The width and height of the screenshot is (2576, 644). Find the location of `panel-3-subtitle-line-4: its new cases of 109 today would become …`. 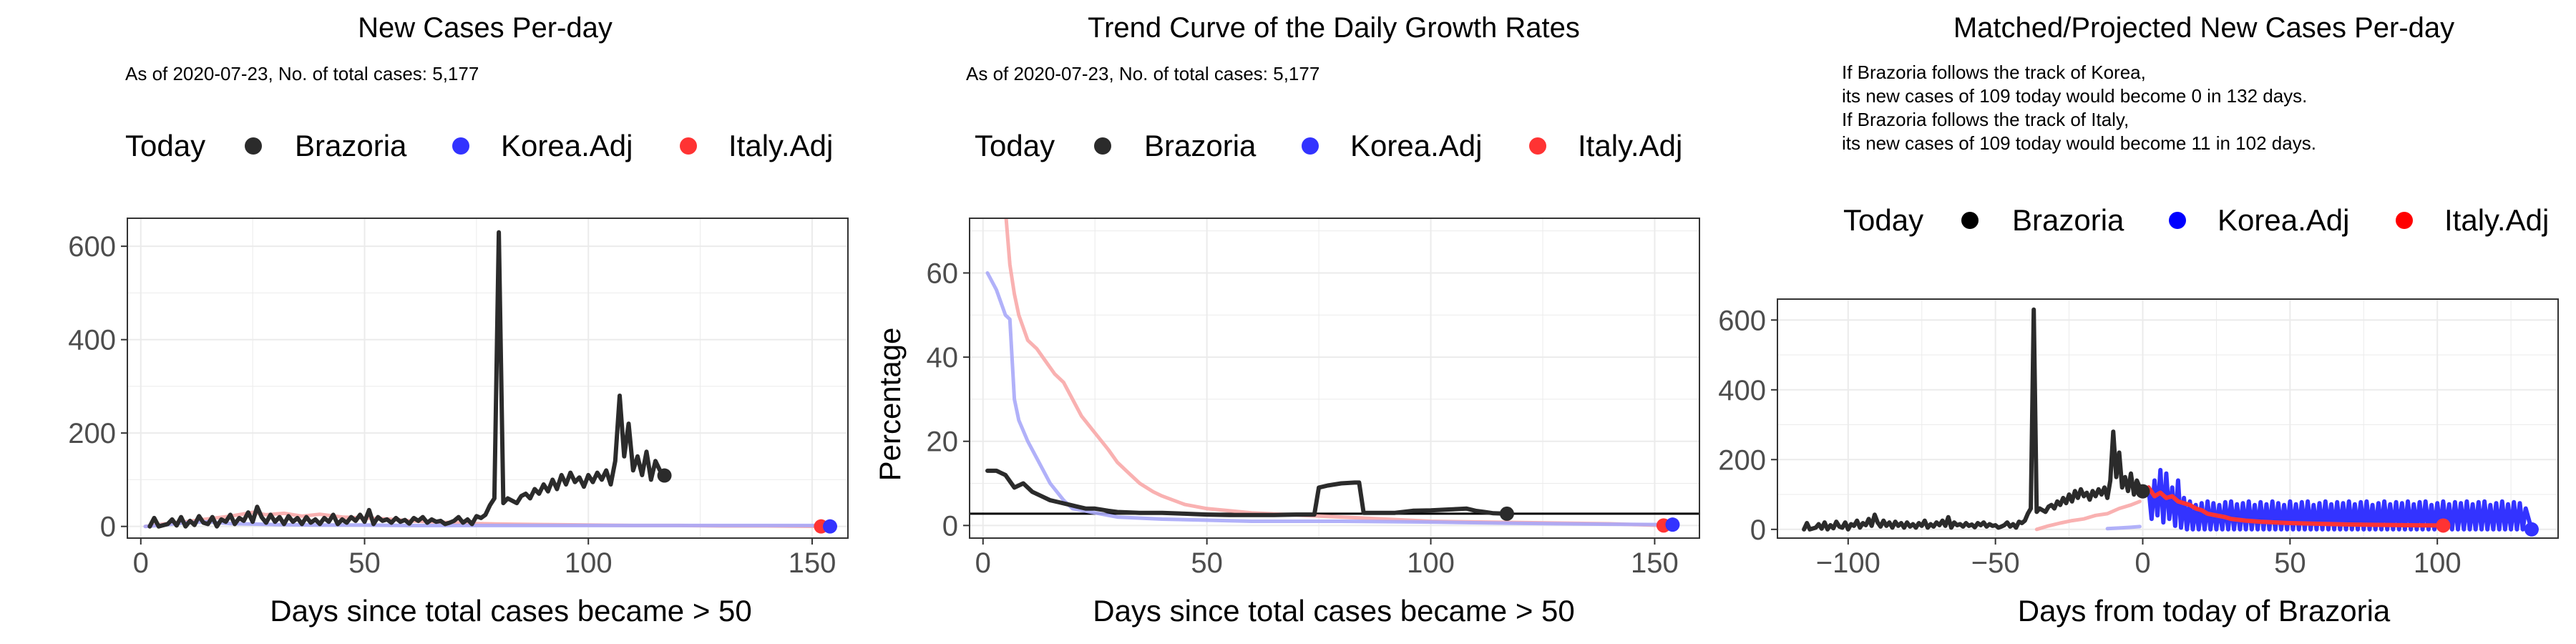

panel-3-subtitle-line-4: its new cases of 109 today would become … is located at coordinates (2079, 143).